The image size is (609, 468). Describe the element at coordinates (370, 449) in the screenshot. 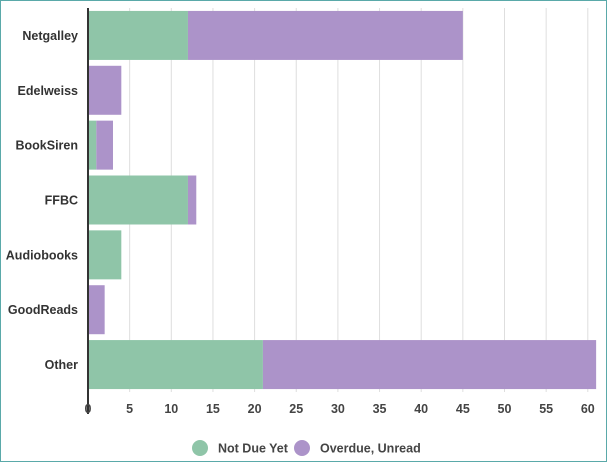

I see `legend-label: Overdue, Unread` at that location.